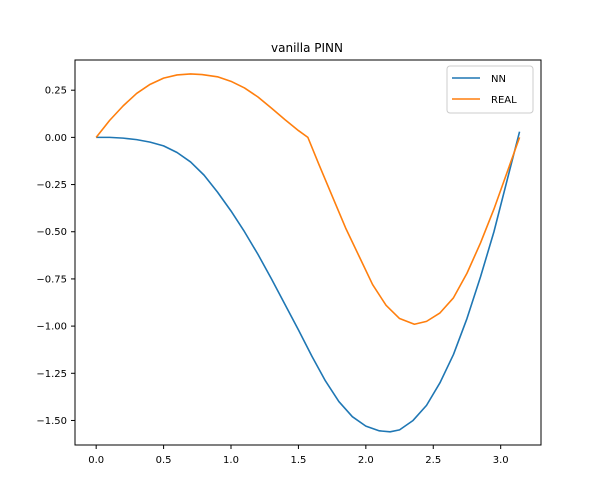 This screenshot has width=600, height=500. What do you see at coordinates (51, 232) in the screenshot?
I see `y-tick-label: −0.50` at bounding box center [51, 232].